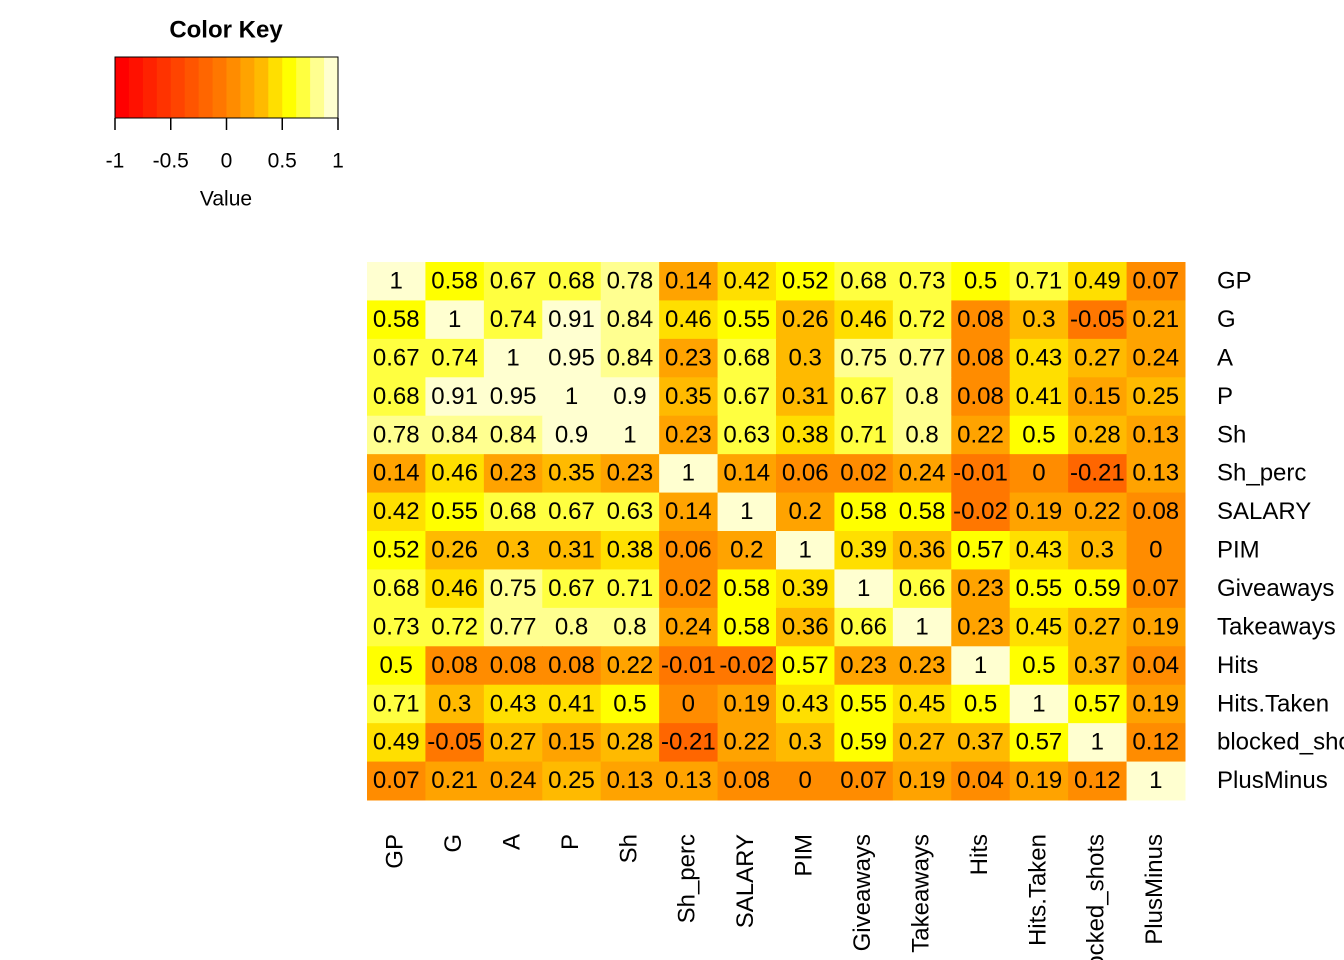 The height and width of the screenshot is (960, 1344). Describe the element at coordinates (688, 319) in the screenshot. I see `cell-label: 0.46` at that location.